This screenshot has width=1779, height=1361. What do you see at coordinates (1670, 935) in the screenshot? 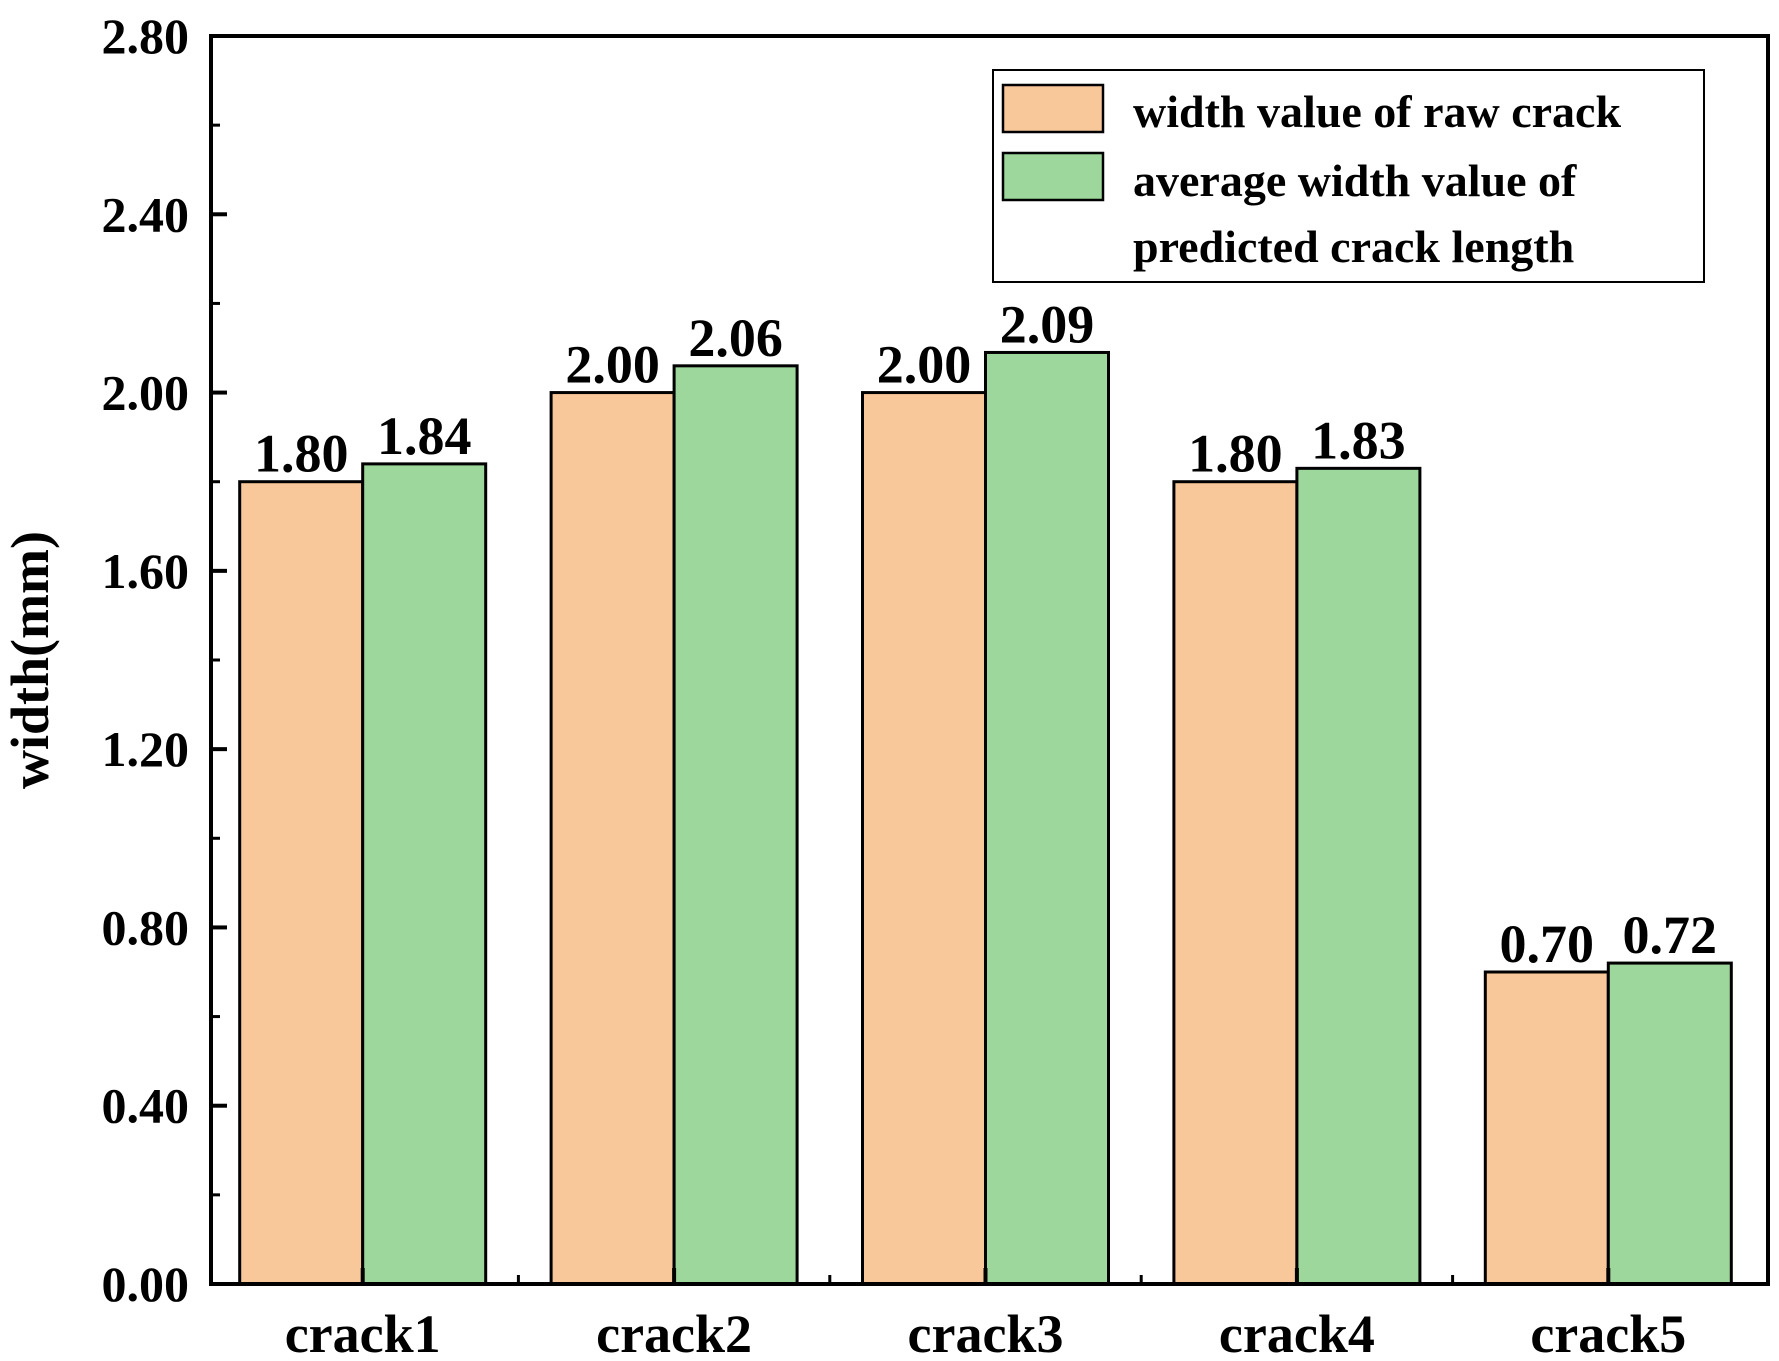
I see `data-label-crack5-series-1: 0.72` at bounding box center [1670, 935].